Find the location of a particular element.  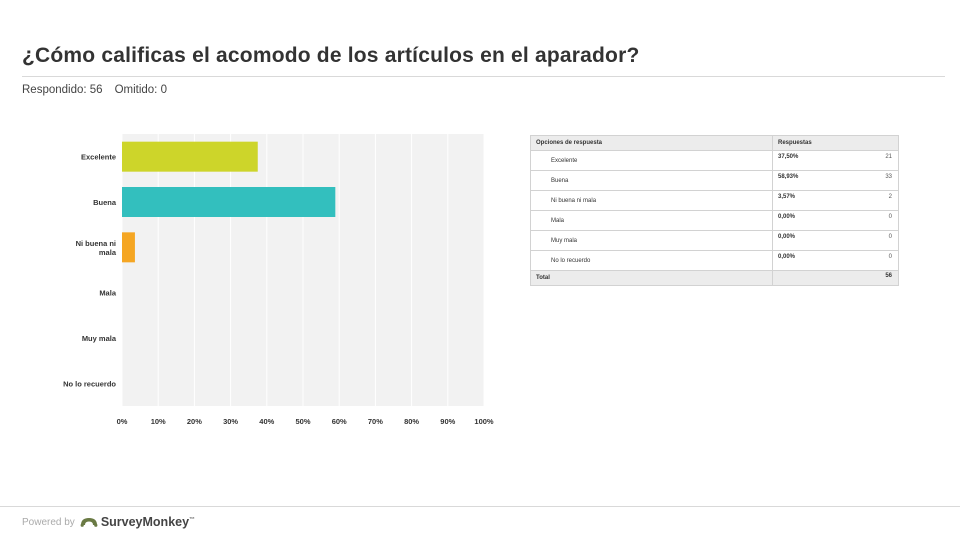

row-option: Excelente is located at coordinates (651, 160).